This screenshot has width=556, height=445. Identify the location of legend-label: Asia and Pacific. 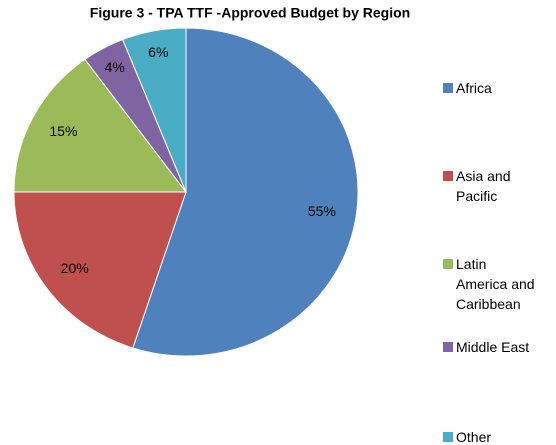
(483, 186).